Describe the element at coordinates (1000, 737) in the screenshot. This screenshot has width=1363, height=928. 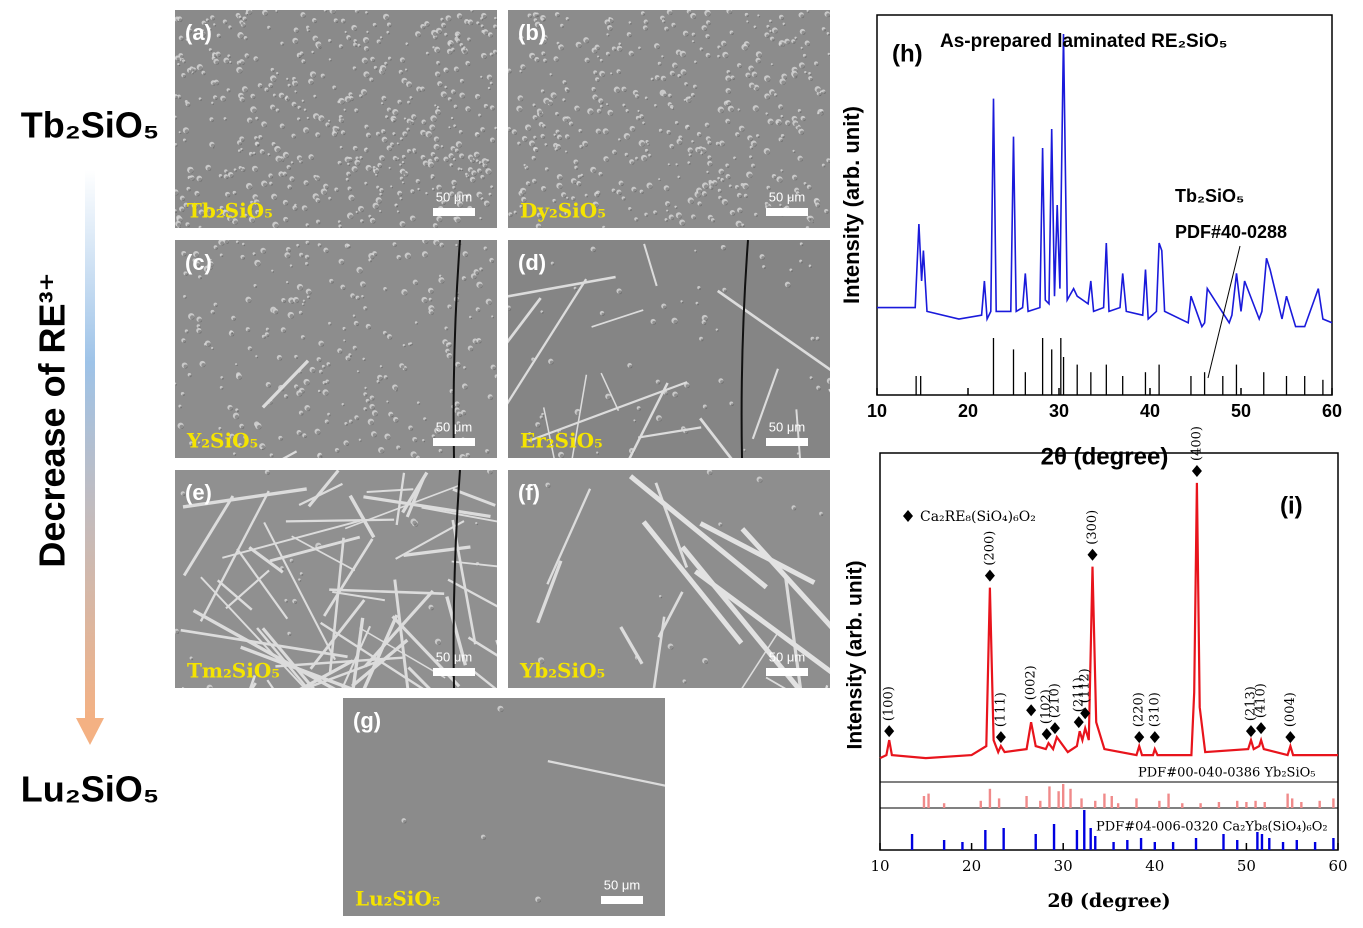
I see `peak-marker` at that location.